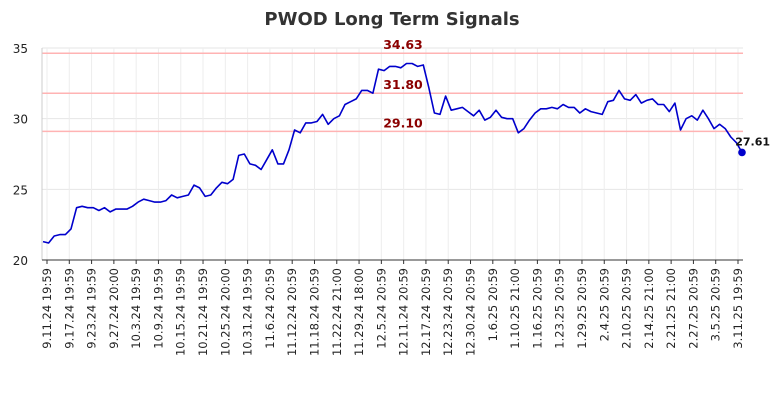  Describe the element at coordinates (716, 304) in the screenshot. I see `x-tick-label: 3.5.25 20:59` at that location.